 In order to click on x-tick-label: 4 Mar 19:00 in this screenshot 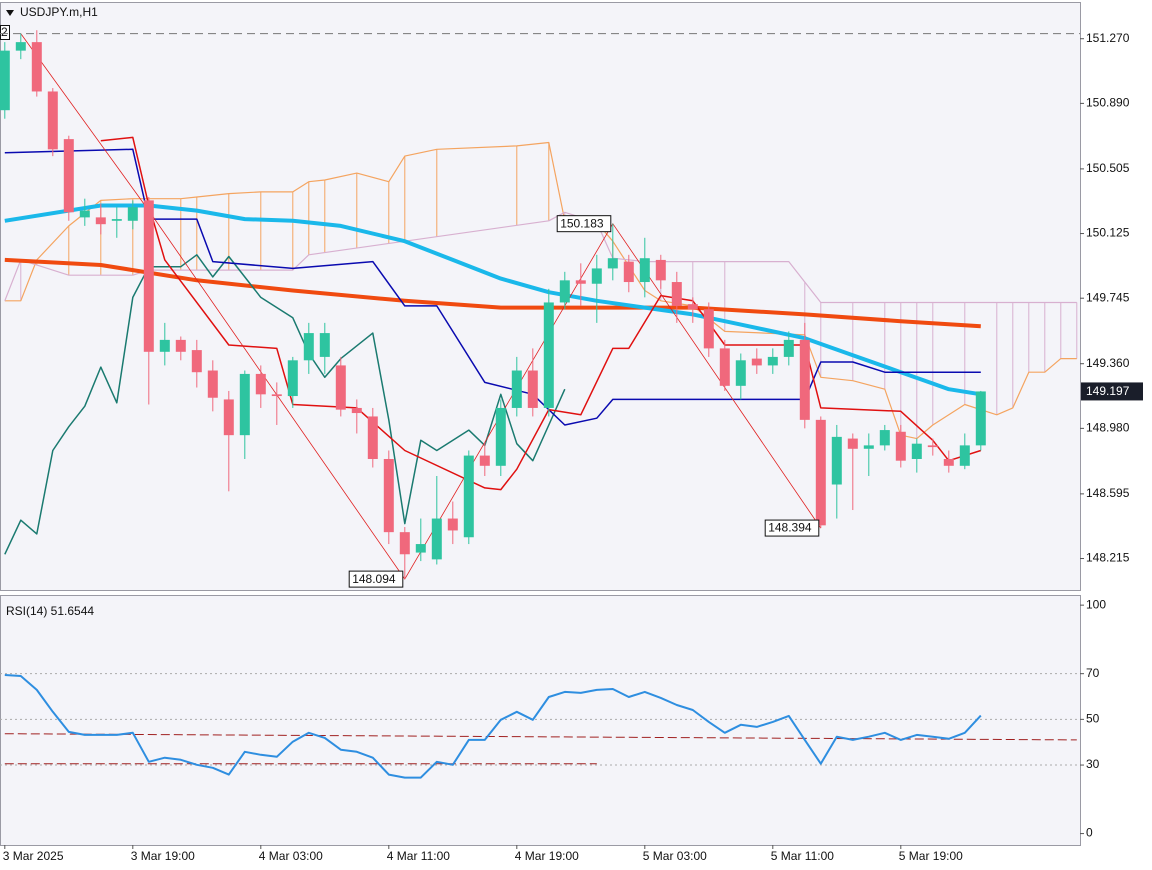, I will do `click(547, 856)`.